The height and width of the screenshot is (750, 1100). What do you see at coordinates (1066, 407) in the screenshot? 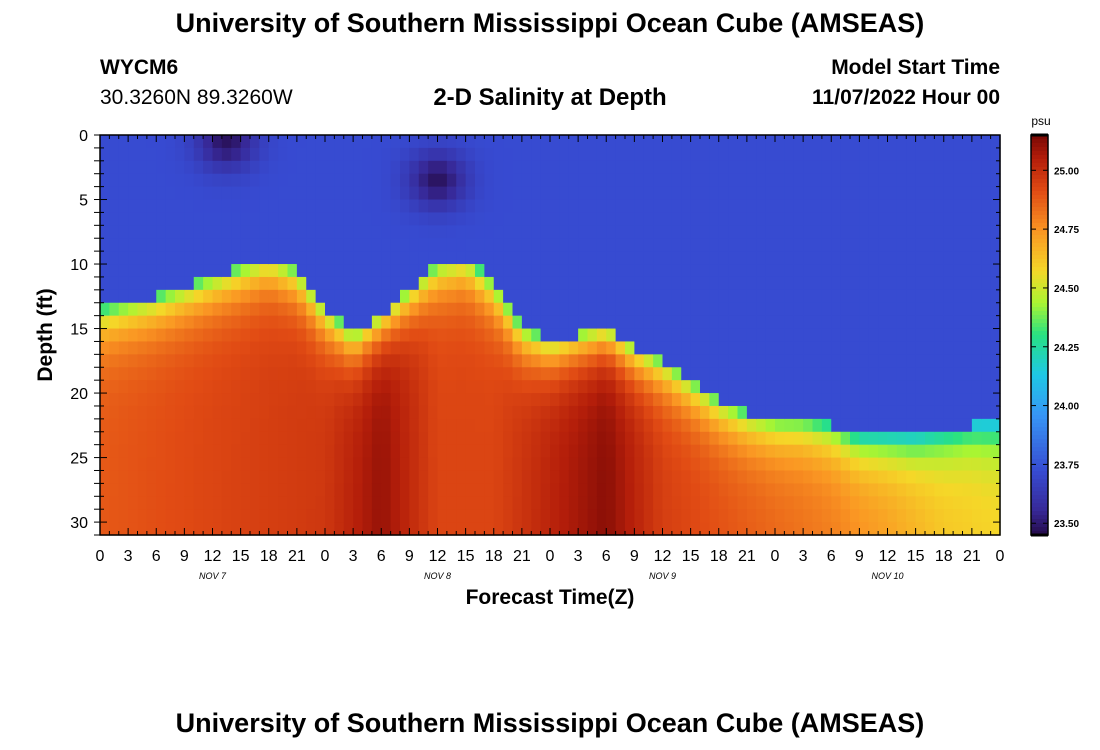
I see `colorbar-tick-label: 24.00` at bounding box center [1066, 407].